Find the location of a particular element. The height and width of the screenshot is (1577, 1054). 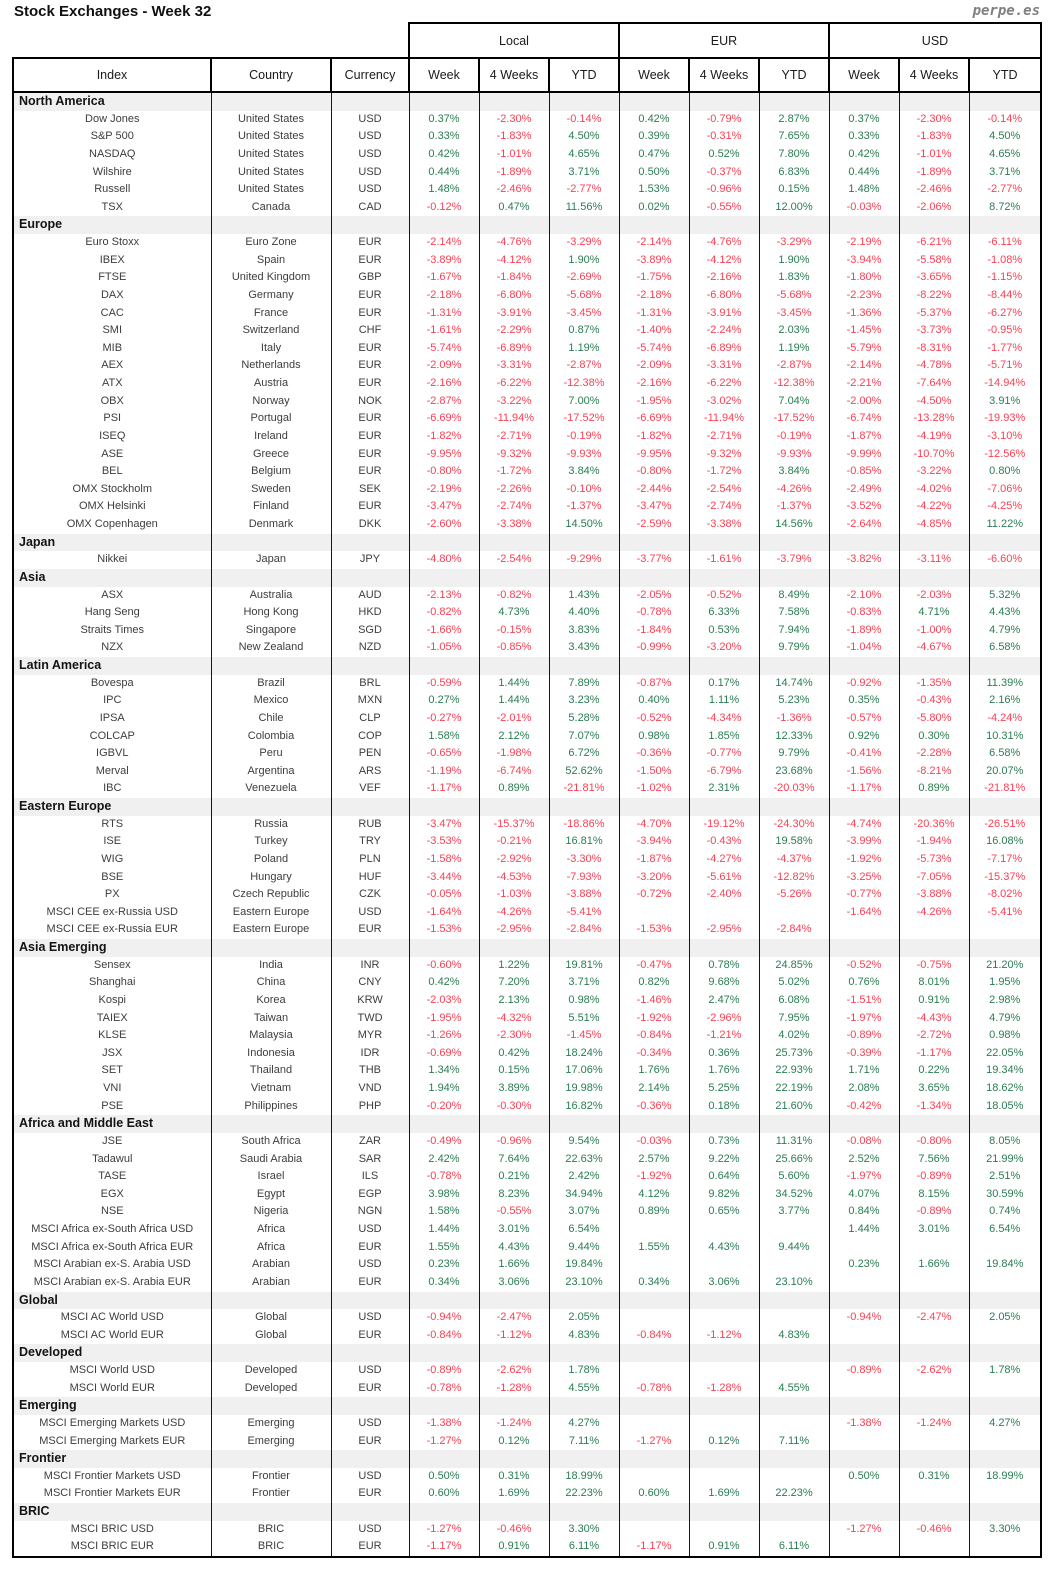

cell-value: -2.10% is located at coordinates (864, 595).